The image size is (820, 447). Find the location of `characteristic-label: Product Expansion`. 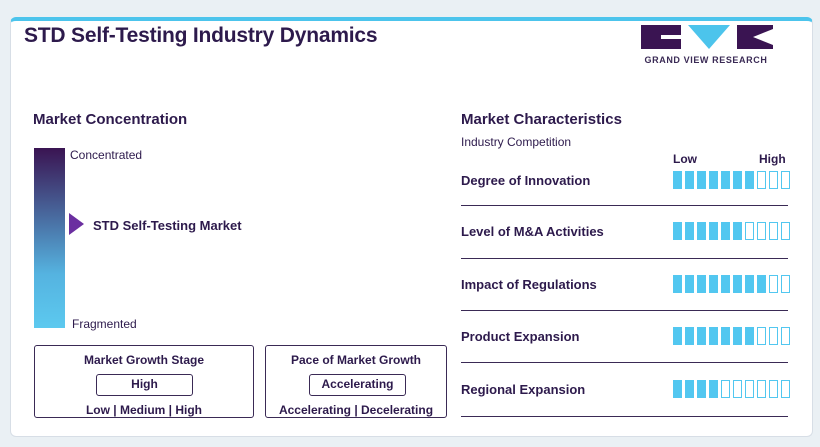

characteristic-label: Product Expansion is located at coordinates (520, 336).